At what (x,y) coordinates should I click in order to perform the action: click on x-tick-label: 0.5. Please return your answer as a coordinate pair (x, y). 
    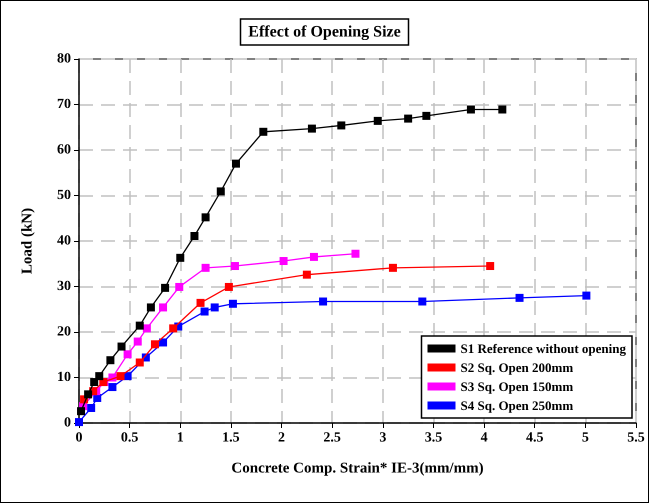
    Looking at the image, I should click on (129, 438).